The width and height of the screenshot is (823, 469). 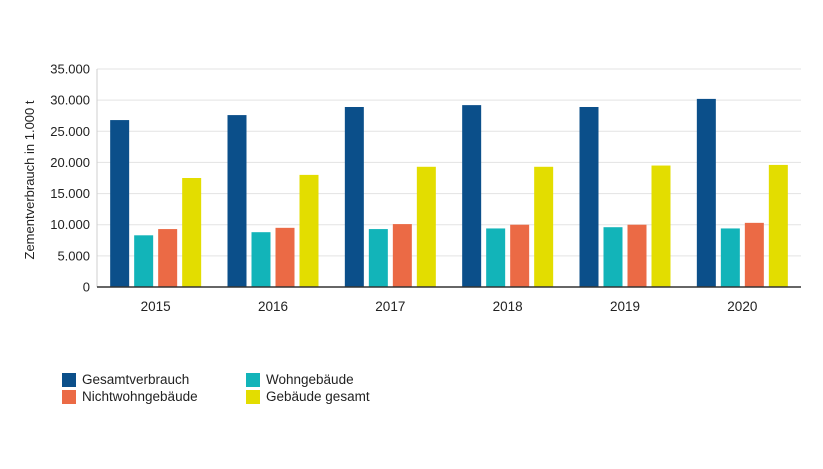 What do you see at coordinates (378, 258) in the screenshot?
I see `bar-wohngeb-ude-2017` at bounding box center [378, 258].